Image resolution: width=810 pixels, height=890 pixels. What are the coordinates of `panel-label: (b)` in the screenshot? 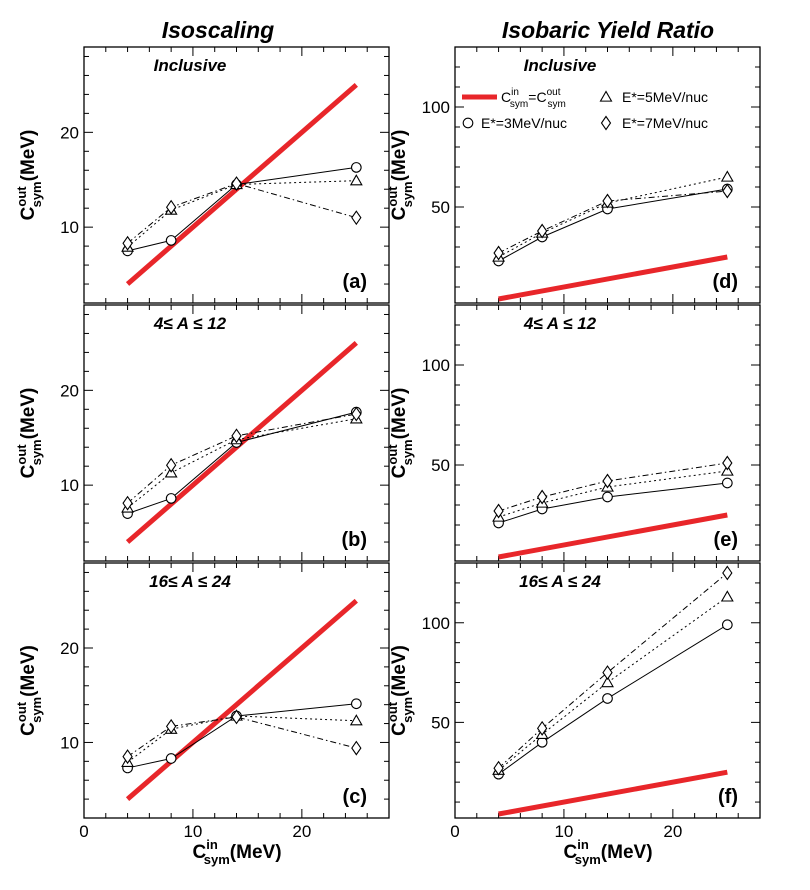 It's located at (354, 540).